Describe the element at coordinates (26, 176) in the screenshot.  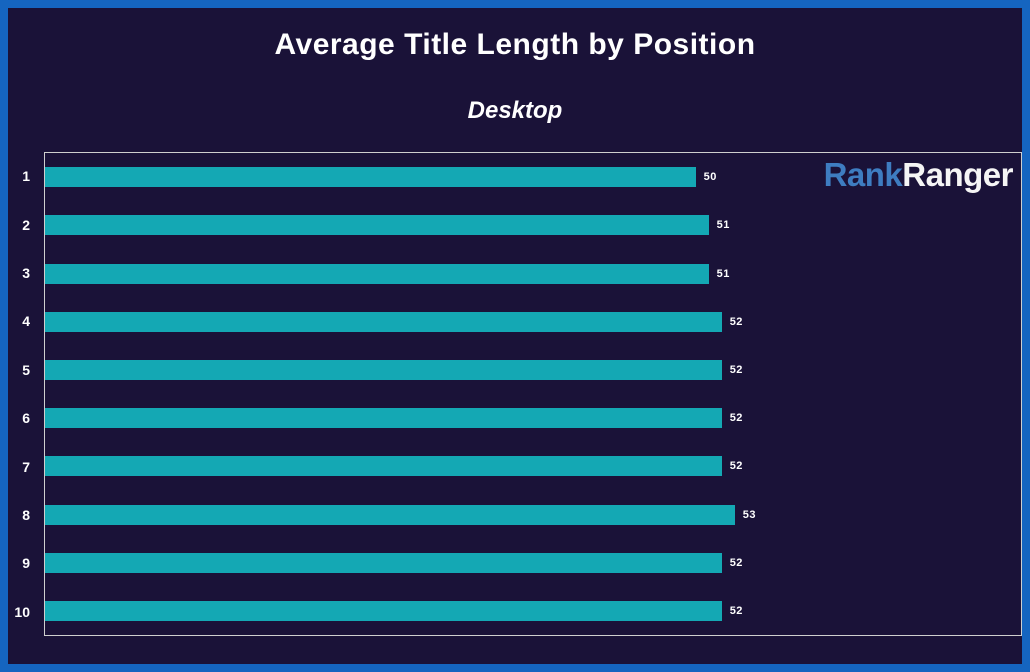
I see `y-tick-label: 1` at that location.